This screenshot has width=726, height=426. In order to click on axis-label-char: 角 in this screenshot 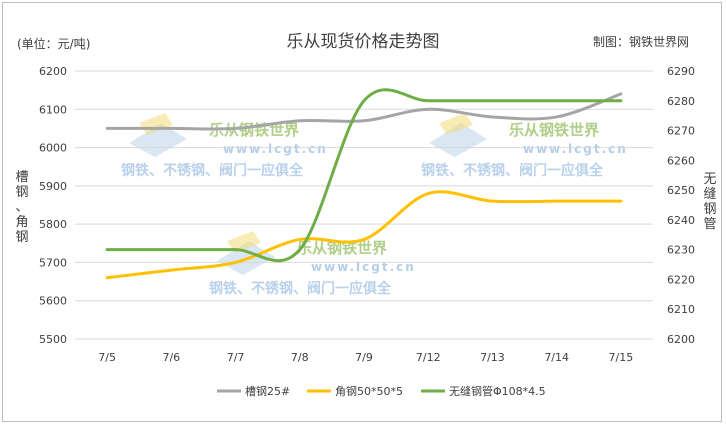, I will do `click(21, 222)`.